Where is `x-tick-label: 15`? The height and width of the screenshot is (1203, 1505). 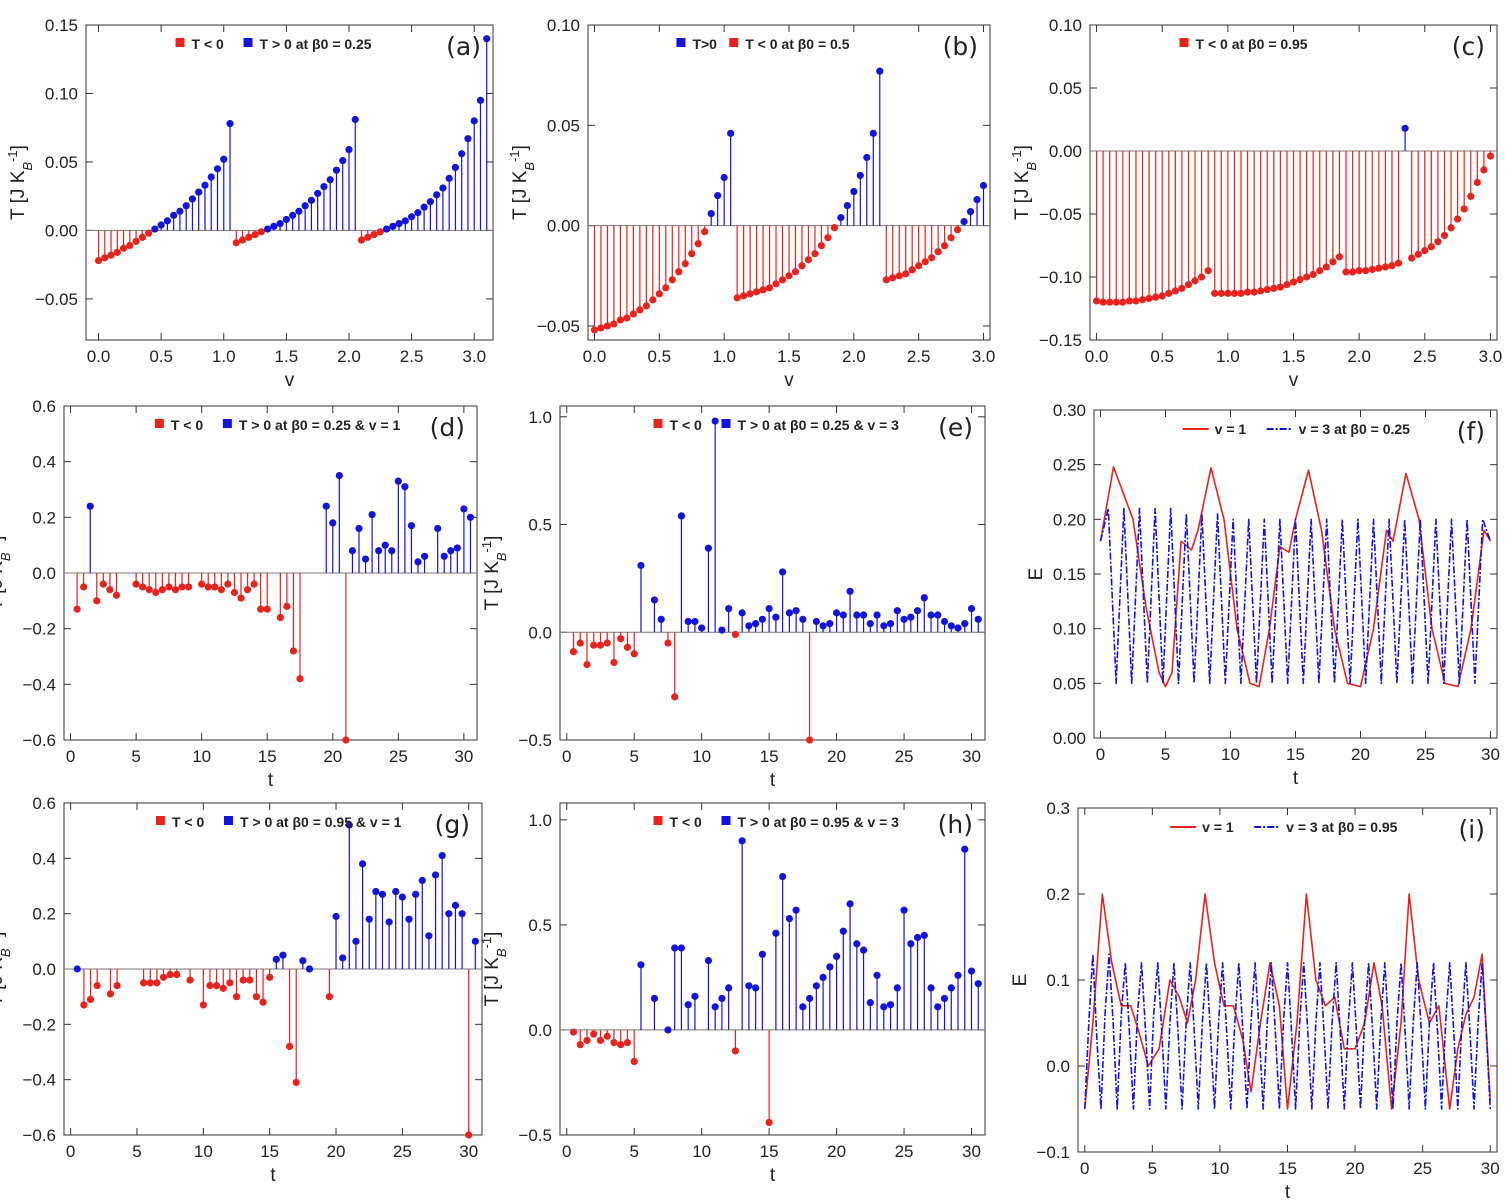 x-tick-label: 15 is located at coordinates (1287, 1168).